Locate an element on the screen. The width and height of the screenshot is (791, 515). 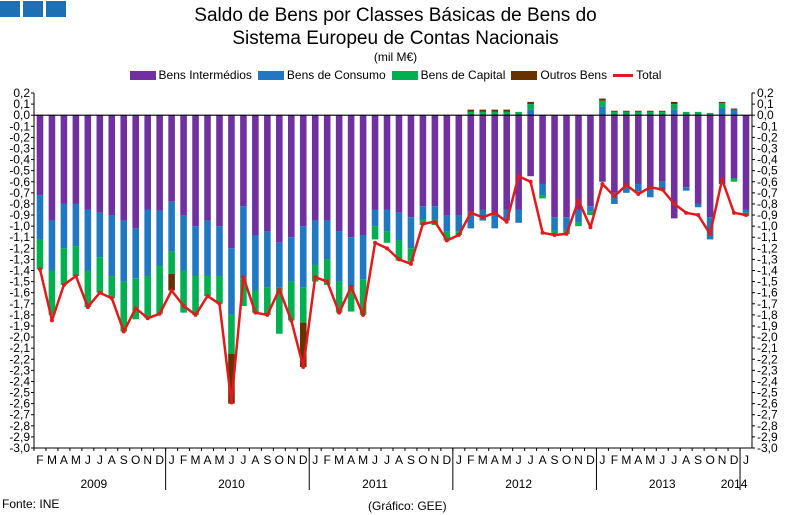
legend-label: Bens de Capital is located at coordinates (463, 75).